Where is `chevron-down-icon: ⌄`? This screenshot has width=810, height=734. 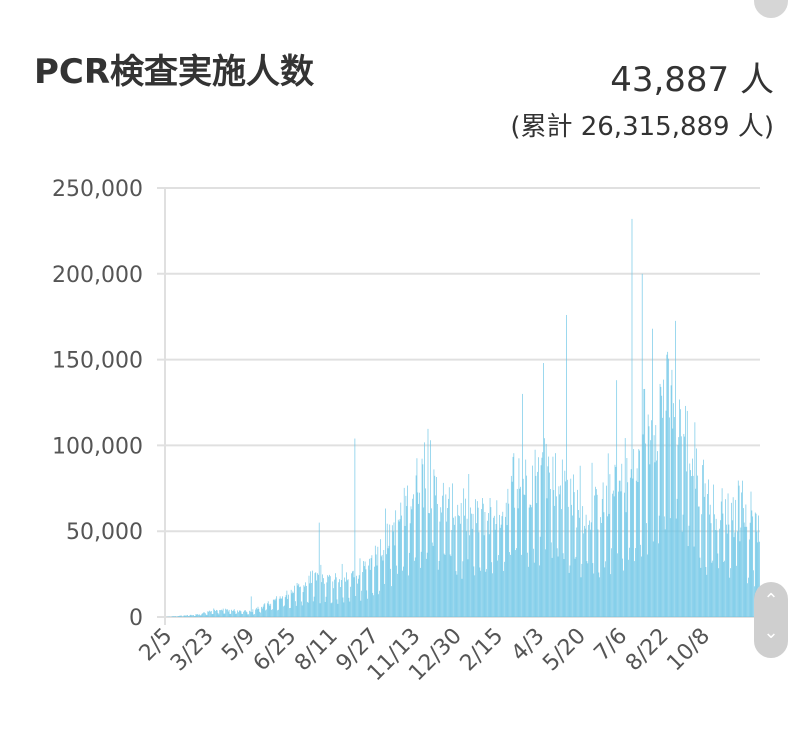 chevron-down-icon: ⌄ is located at coordinates (771, 632).